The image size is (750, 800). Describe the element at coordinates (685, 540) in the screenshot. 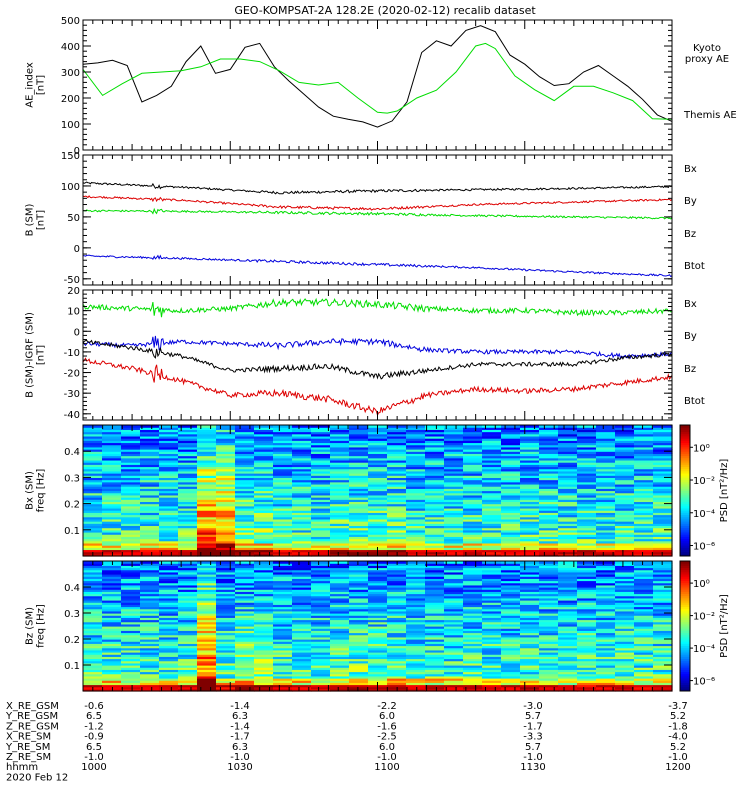

I see `colorbar-step` at that location.